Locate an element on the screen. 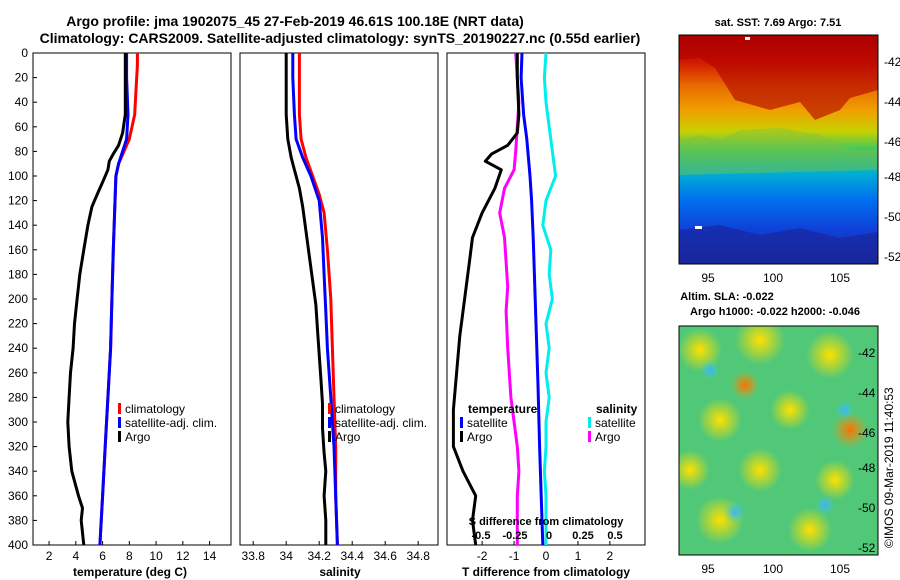 This screenshot has height=580, width=900. series-line-t-satellite is located at coordinates (532, 299).